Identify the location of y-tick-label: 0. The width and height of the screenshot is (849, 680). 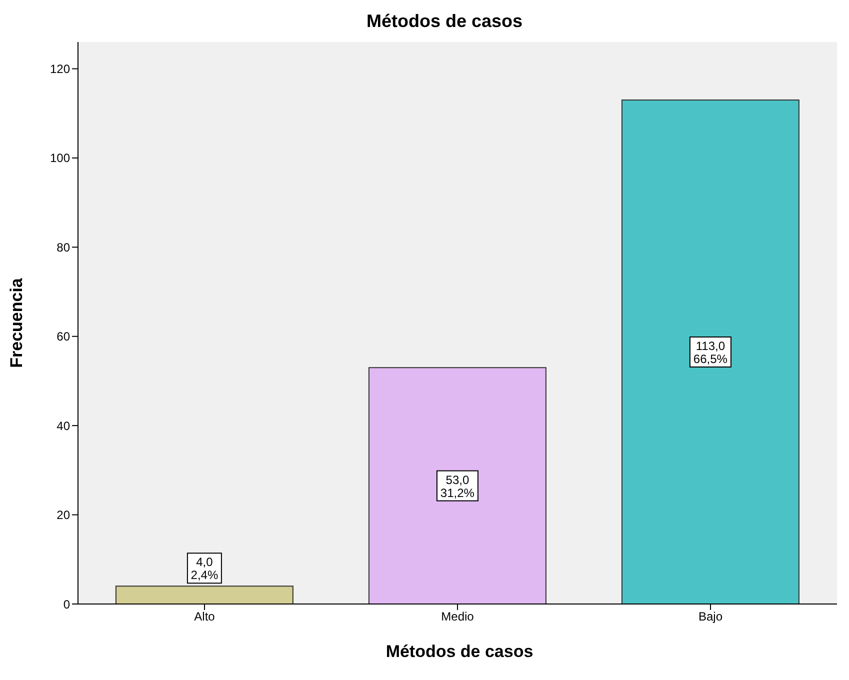
(66, 604).